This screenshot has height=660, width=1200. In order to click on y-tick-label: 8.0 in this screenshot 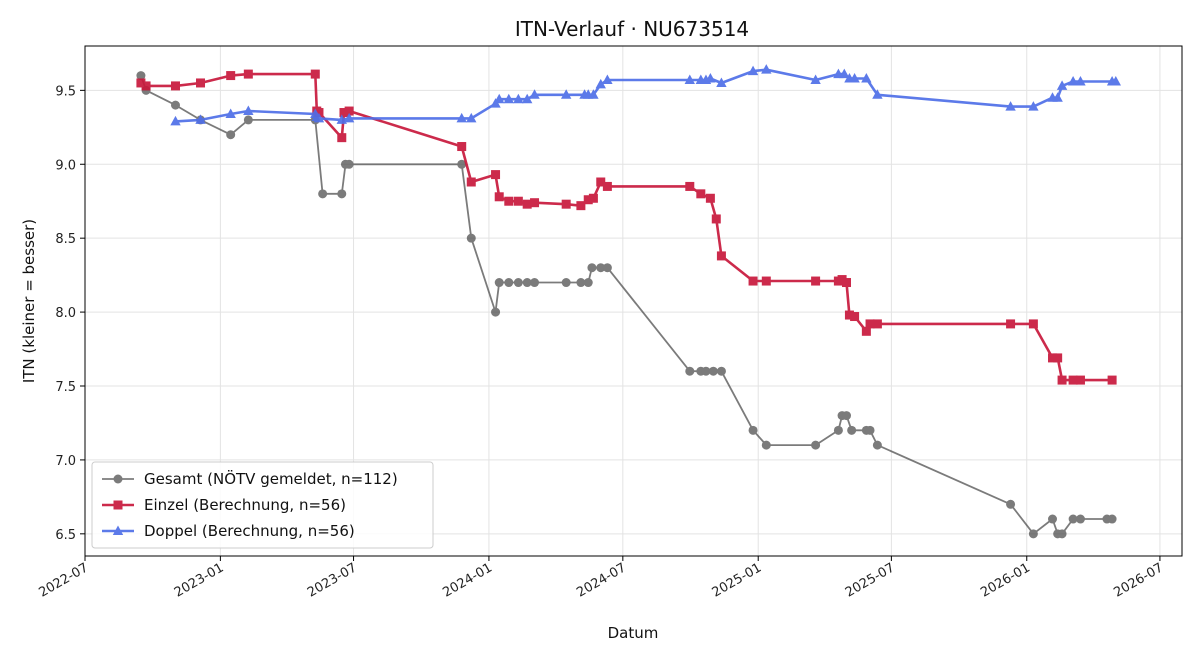, I will do `click(65, 313)`.